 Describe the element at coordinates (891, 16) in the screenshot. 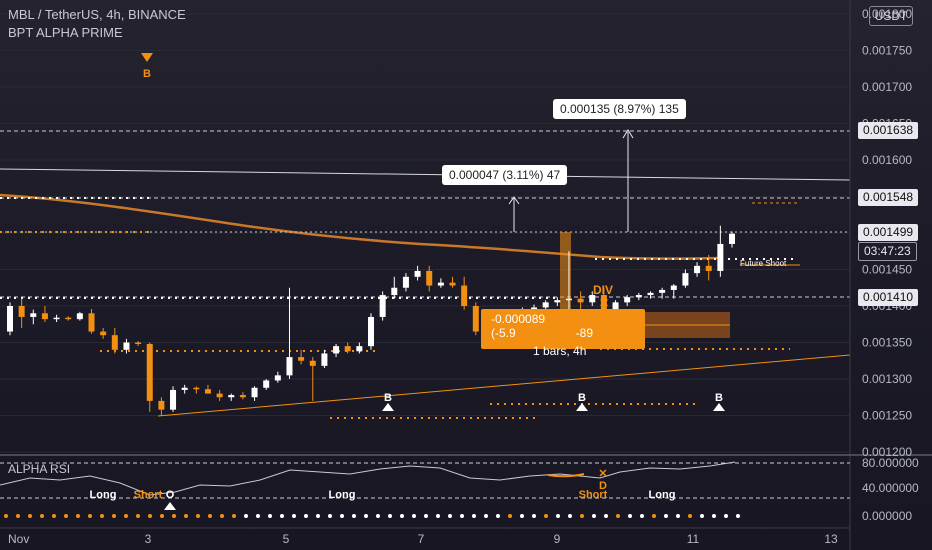

I see `currency-button: USDT` at that location.